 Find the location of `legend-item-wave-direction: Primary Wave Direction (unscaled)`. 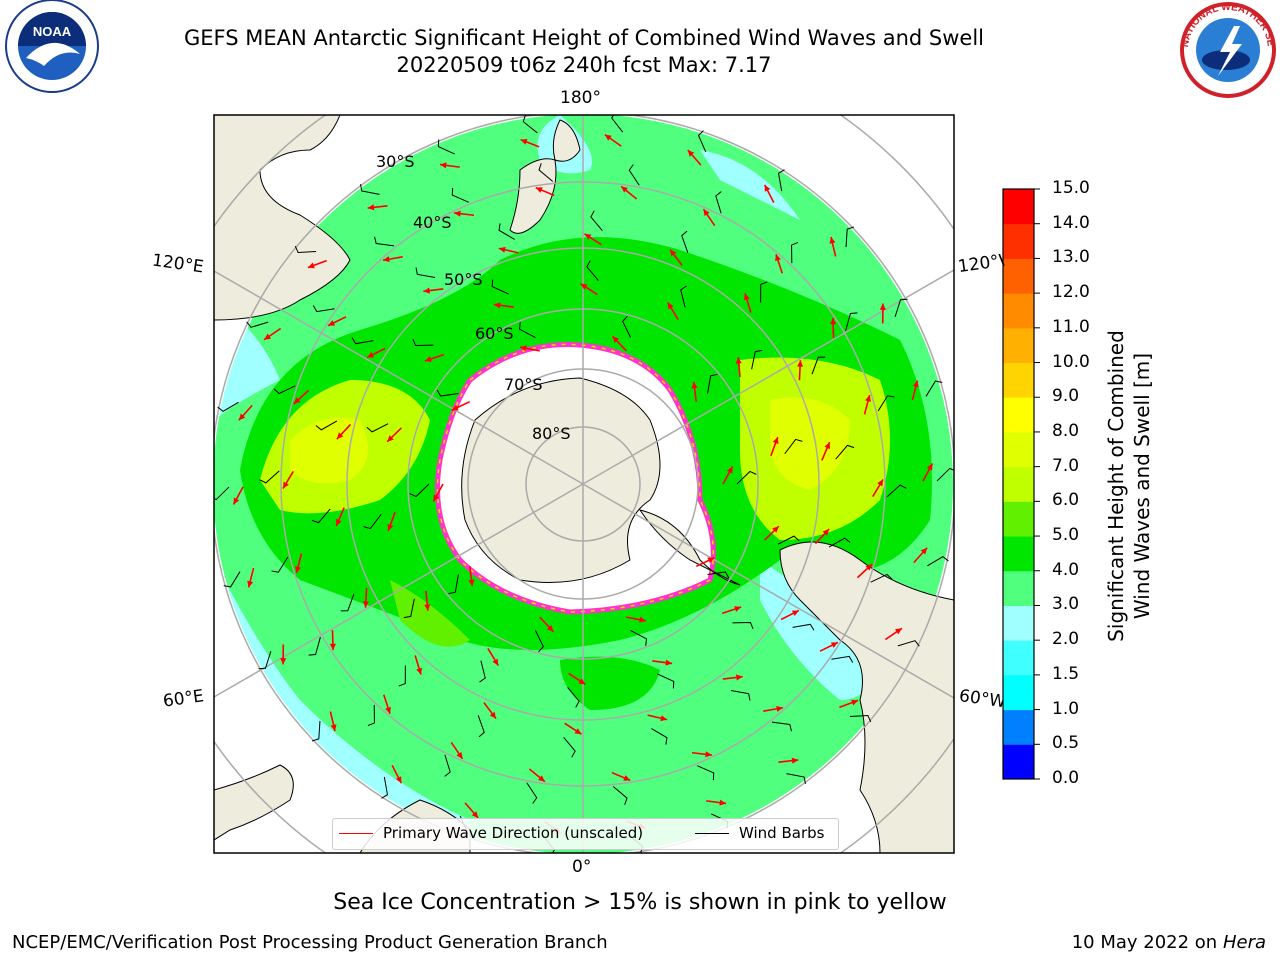

legend-item-wave-direction: Primary Wave Direction (unscaled) is located at coordinates (491, 833).